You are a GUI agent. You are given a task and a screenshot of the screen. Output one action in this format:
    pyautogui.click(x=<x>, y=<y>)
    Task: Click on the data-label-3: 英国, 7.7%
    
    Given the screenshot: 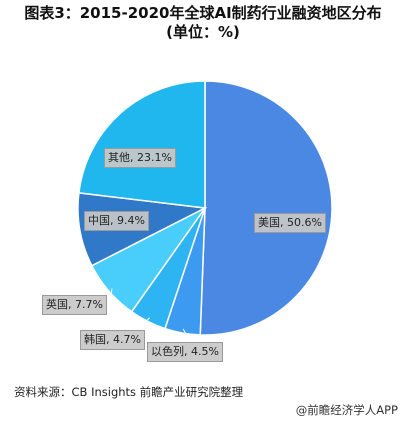 What is the action you would take?
    pyautogui.click(x=74, y=305)
    